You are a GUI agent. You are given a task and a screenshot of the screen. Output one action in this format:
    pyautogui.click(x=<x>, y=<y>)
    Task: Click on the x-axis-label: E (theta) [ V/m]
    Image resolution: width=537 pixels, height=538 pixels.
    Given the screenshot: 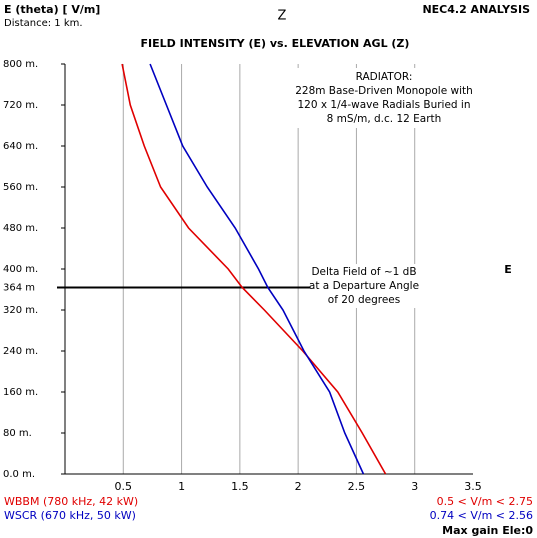 What is the action you would take?
    pyautogui.click(x=52, y=9)
    